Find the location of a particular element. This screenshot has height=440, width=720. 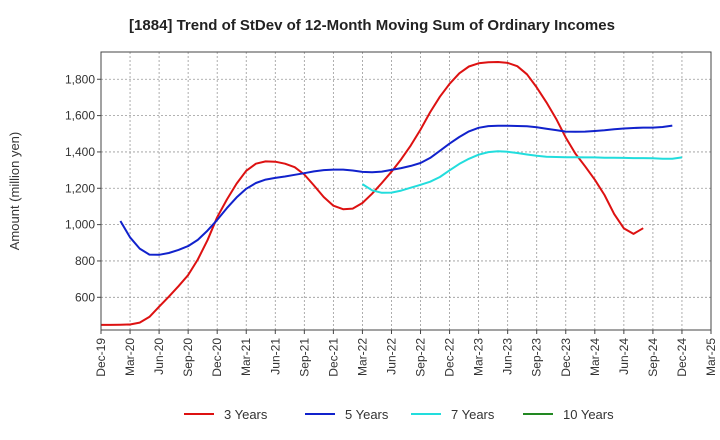

y-tick-label: 600 is located at coordinates (85, 297).